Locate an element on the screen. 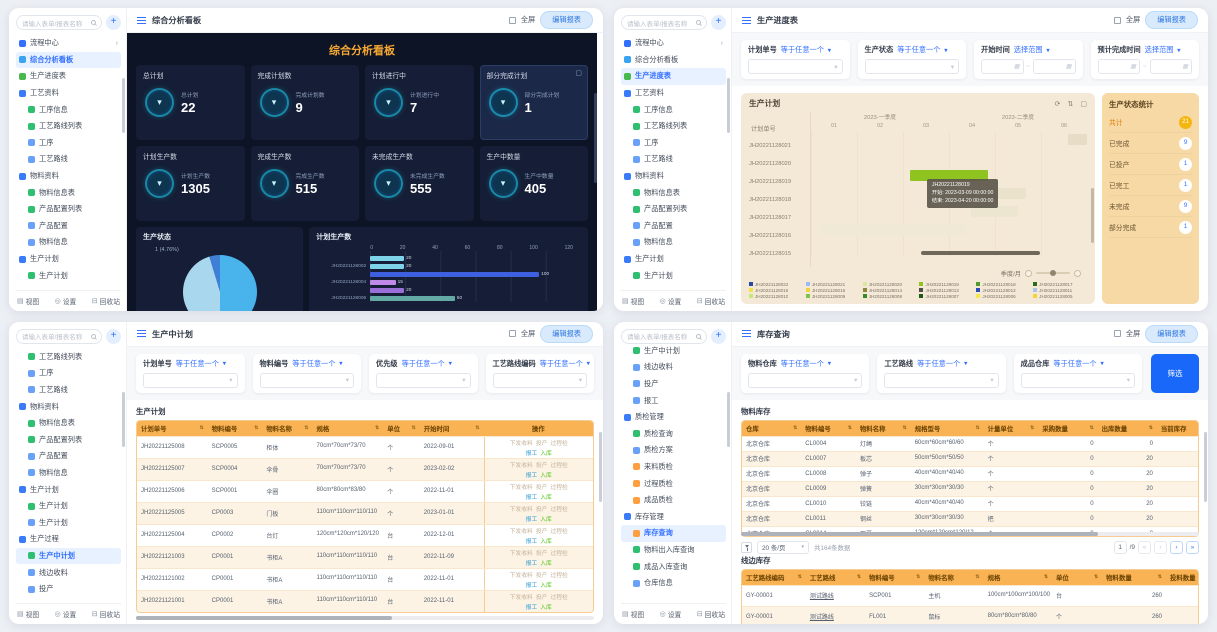  sidebar-item: 产品配置 is located at coordinates (68, 456).